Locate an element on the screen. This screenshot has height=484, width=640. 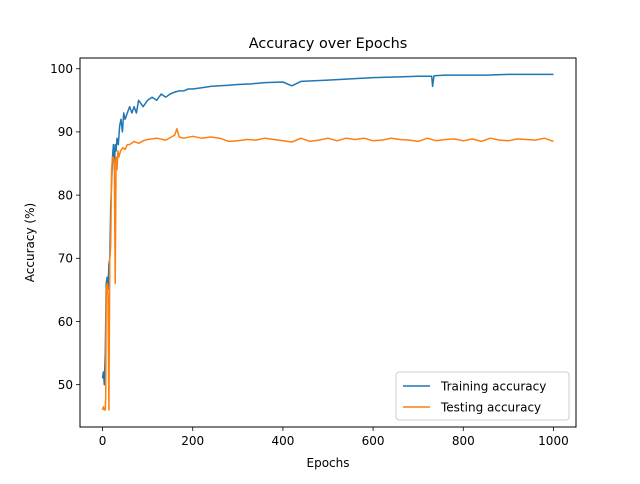
legend-label-training: Training accuracy is located at coordinates (493, 387).